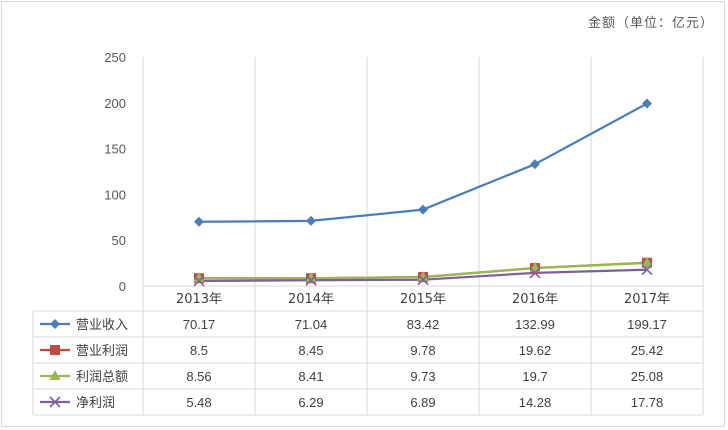  Describe the element at coordinates (199, 350) in the screenshot. I see `data-table-value: 8.5` at that location.